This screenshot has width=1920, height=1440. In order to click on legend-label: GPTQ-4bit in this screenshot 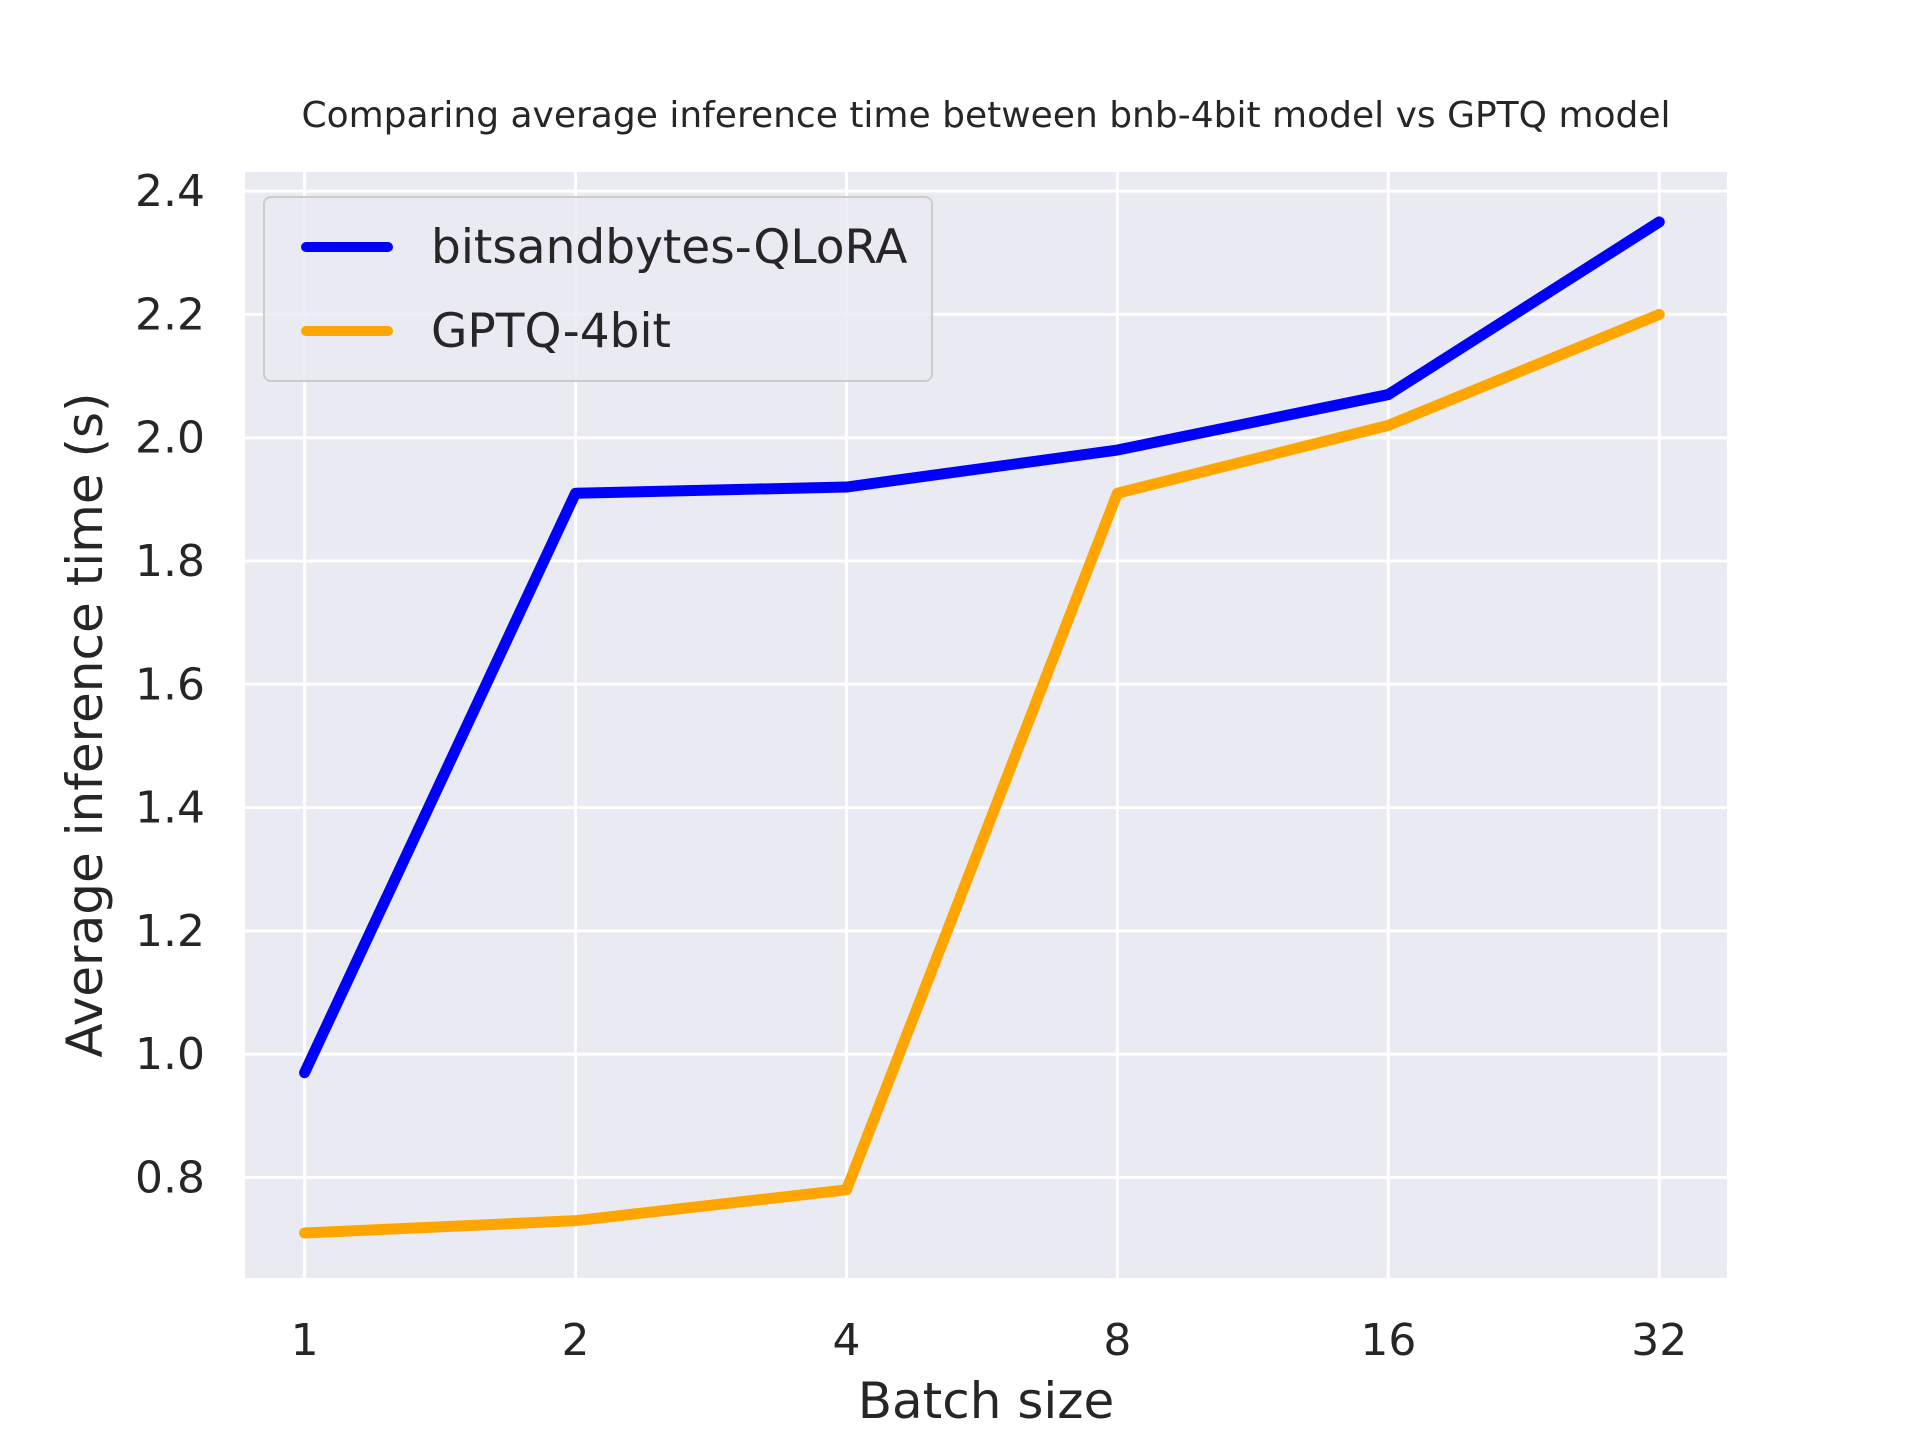, I will do `click(551, 331)`.